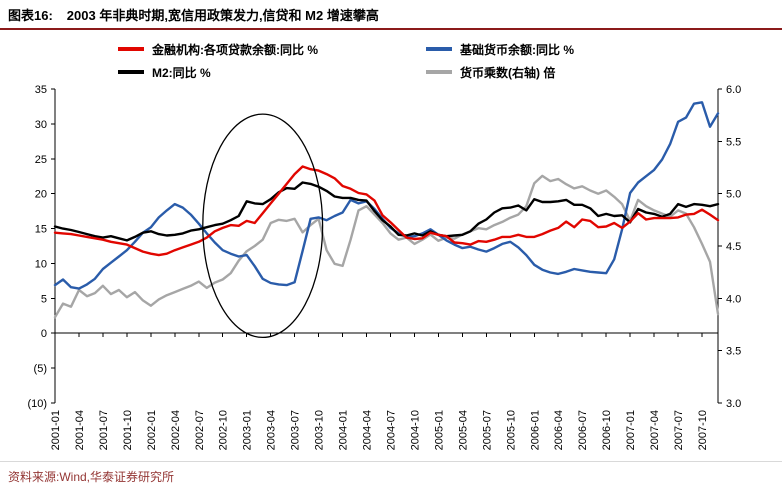 This screenshot has height=491, width=782. Describe the element at coordinates (463, 430) in the screenshot. I see `x-axis-tick-label: 2005-04` at that location.